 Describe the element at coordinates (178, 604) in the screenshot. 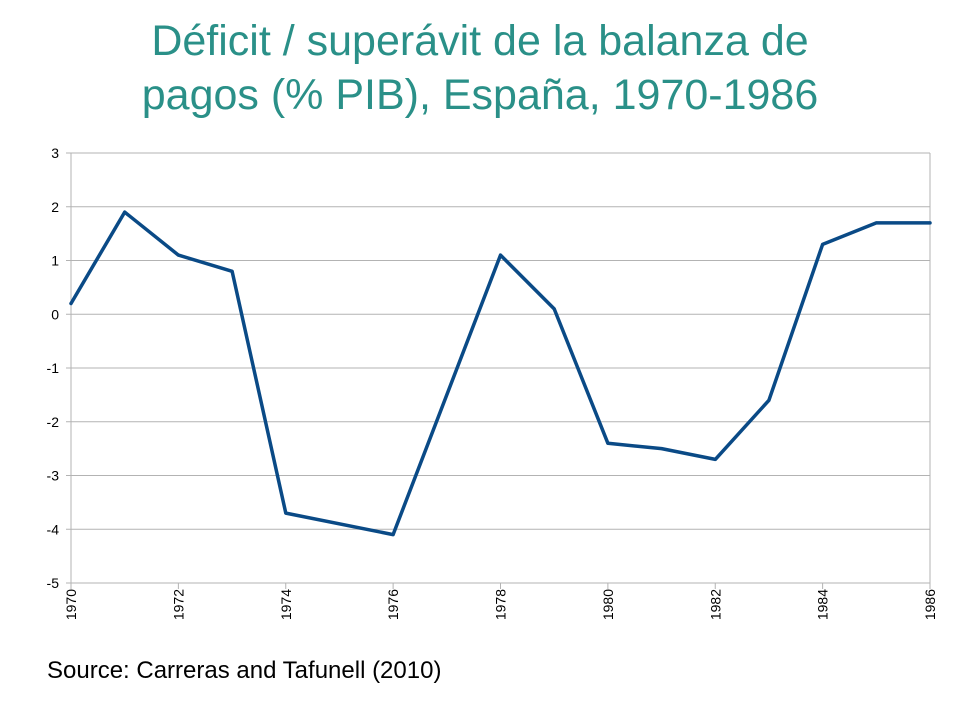

I see `x-tick-label: 1972` at that location.